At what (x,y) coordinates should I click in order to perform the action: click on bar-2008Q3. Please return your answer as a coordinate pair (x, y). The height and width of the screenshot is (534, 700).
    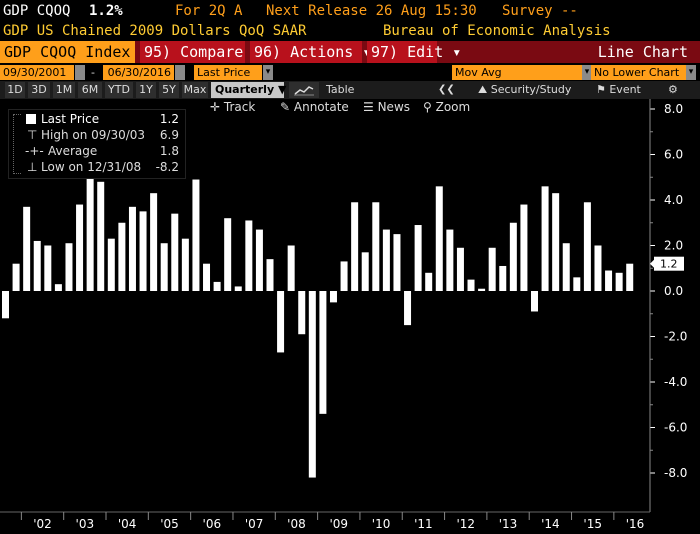
    Looking at the image, I should click on (302, 313).